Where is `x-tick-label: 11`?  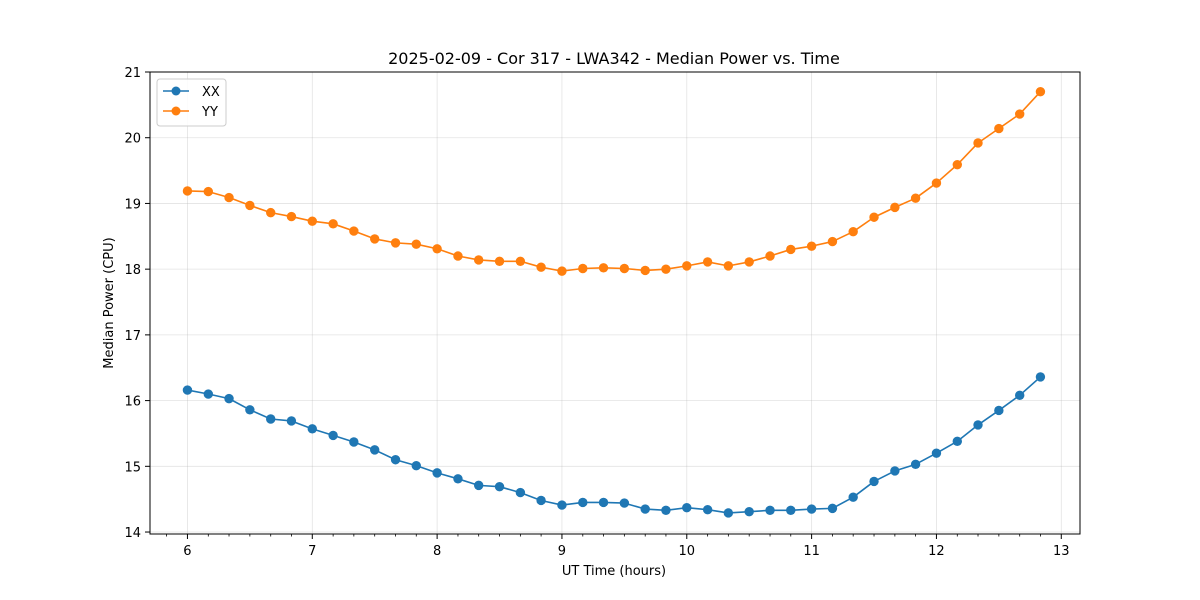 x-tick-label: 11 is located at coordinates (811, 551).